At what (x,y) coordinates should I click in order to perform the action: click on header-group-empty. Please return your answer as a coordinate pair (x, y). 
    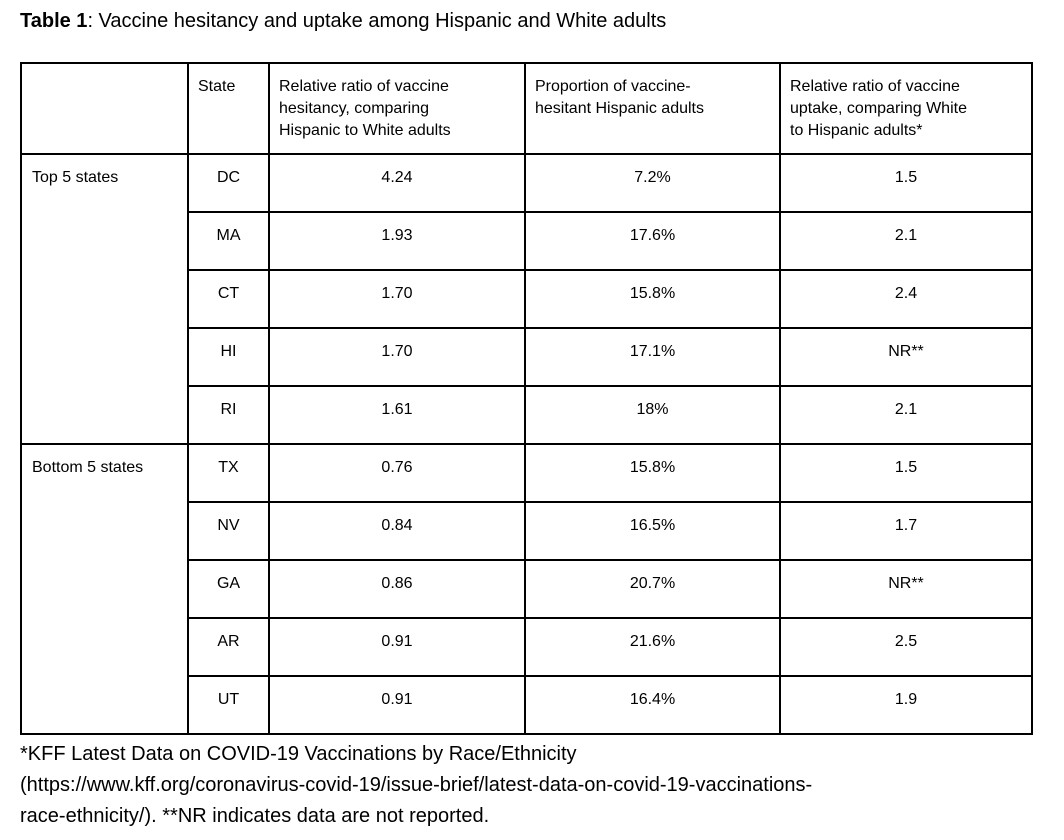
    Looking at the image, I should click on (104, 108).